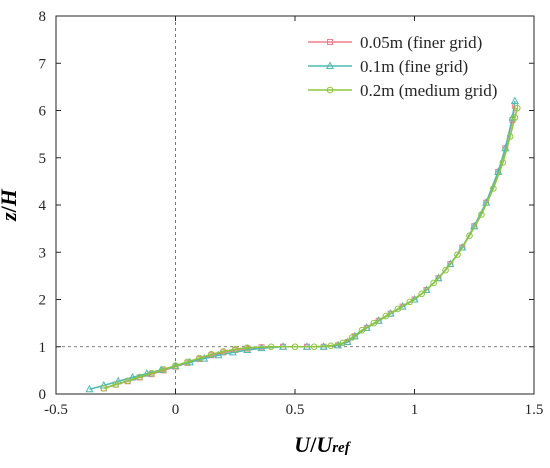 Image resolution: width=550 pixels, height=468 pixels. I want to click on y-tick-label: 5, so click(43, 159).